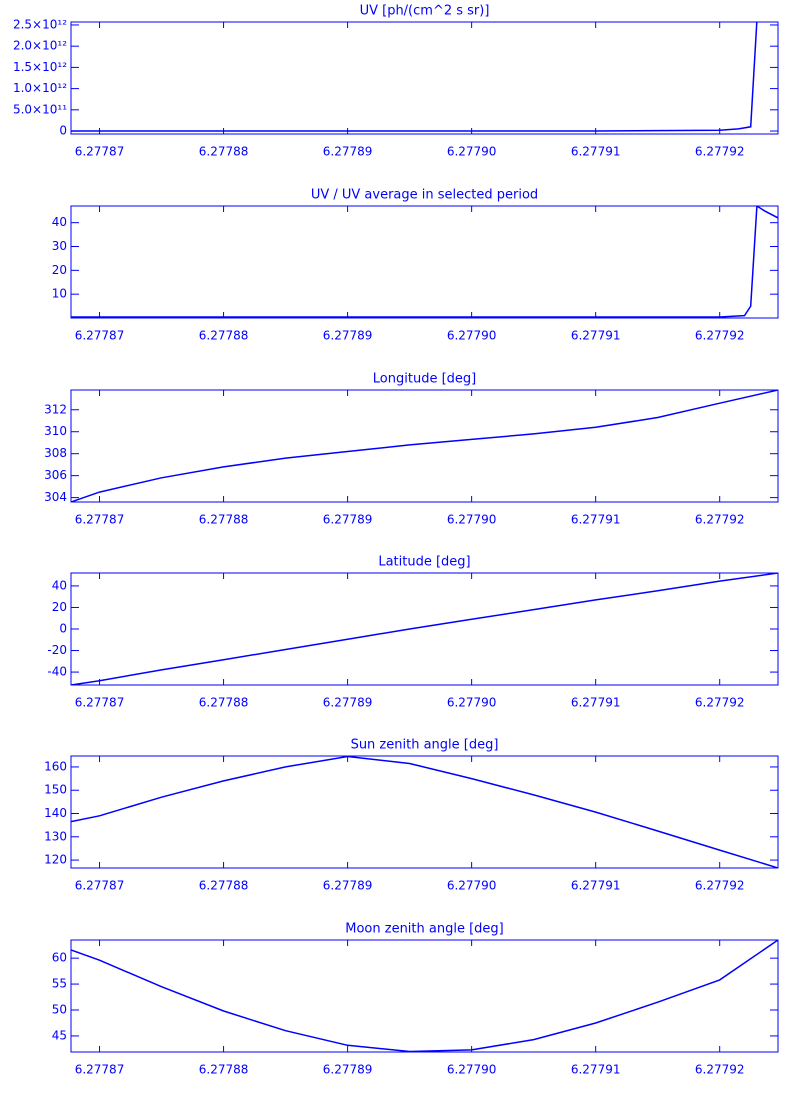 Image resolution: width=800 pixels, height=1100 pixels. I want to click on y-tick-label: 150, so click(55, 790).